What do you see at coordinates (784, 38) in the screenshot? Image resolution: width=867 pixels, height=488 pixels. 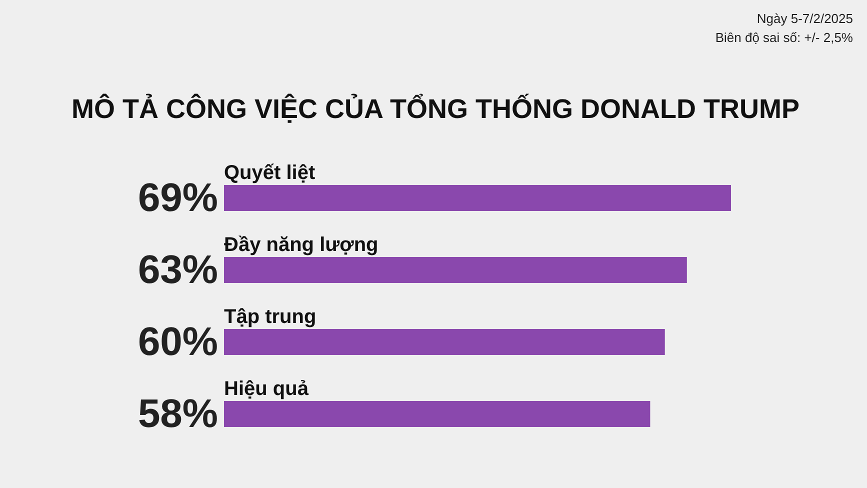 I see `text: Biên độ sai số: +/- 2,5%` at bounding box center [784, 38].